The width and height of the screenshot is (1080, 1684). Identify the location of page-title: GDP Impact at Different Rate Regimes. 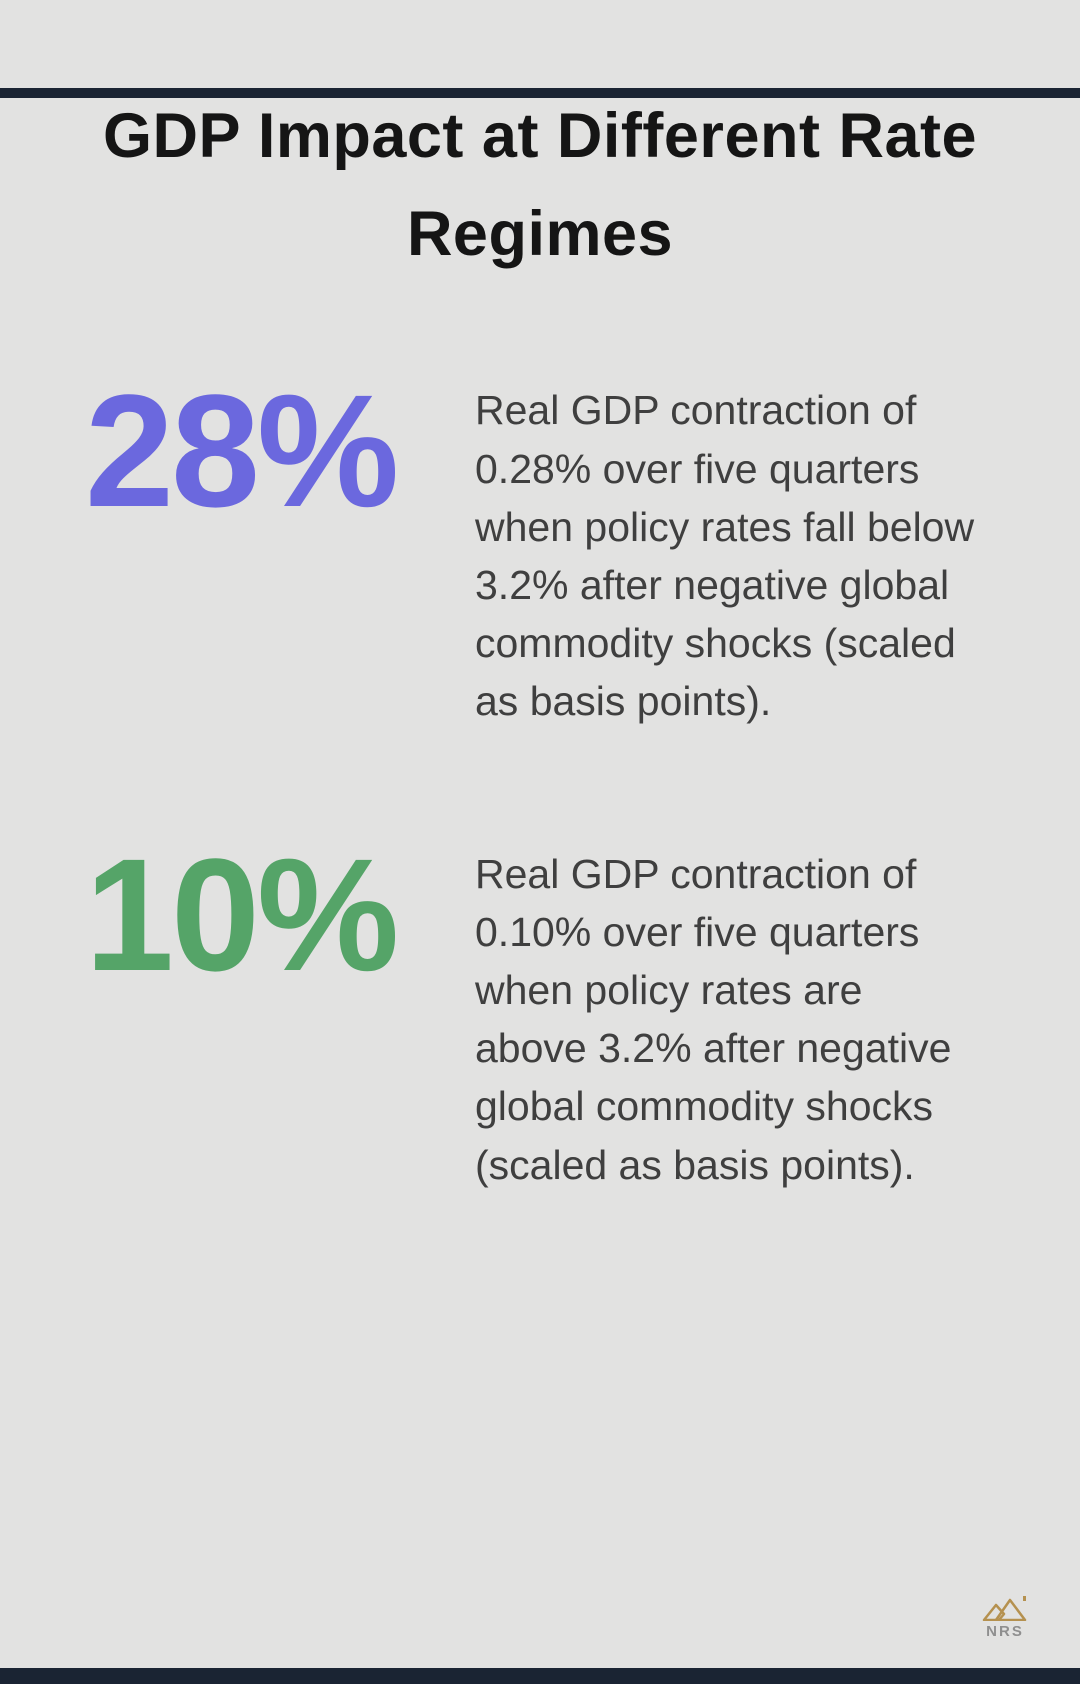
(540, 185).